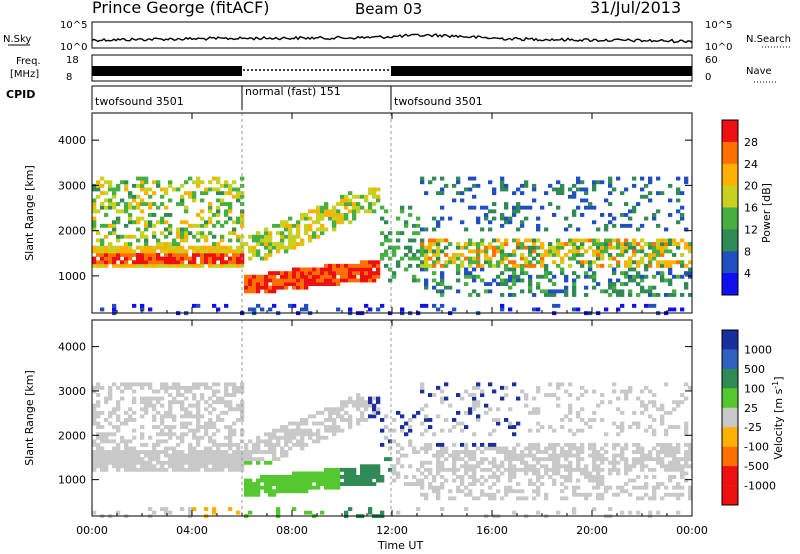 The image size is (800, 554). What do you see at coordinates (730, 340) in the screenshot?
I see `colorbar-swatch` at bounding box center [730, 340].